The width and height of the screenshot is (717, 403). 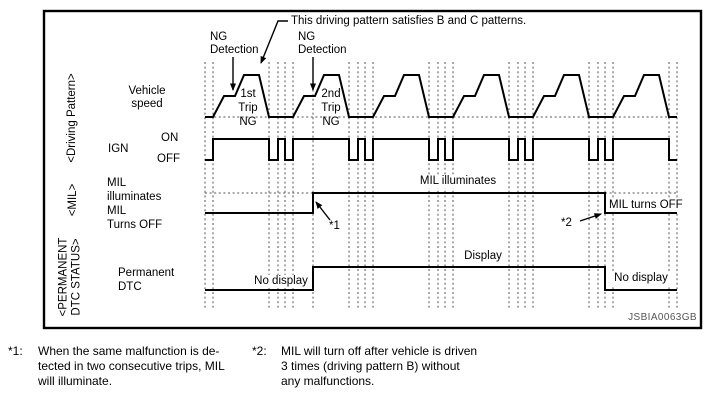 I want to click on label-line: will illuminate., so click(x=75, y=381).